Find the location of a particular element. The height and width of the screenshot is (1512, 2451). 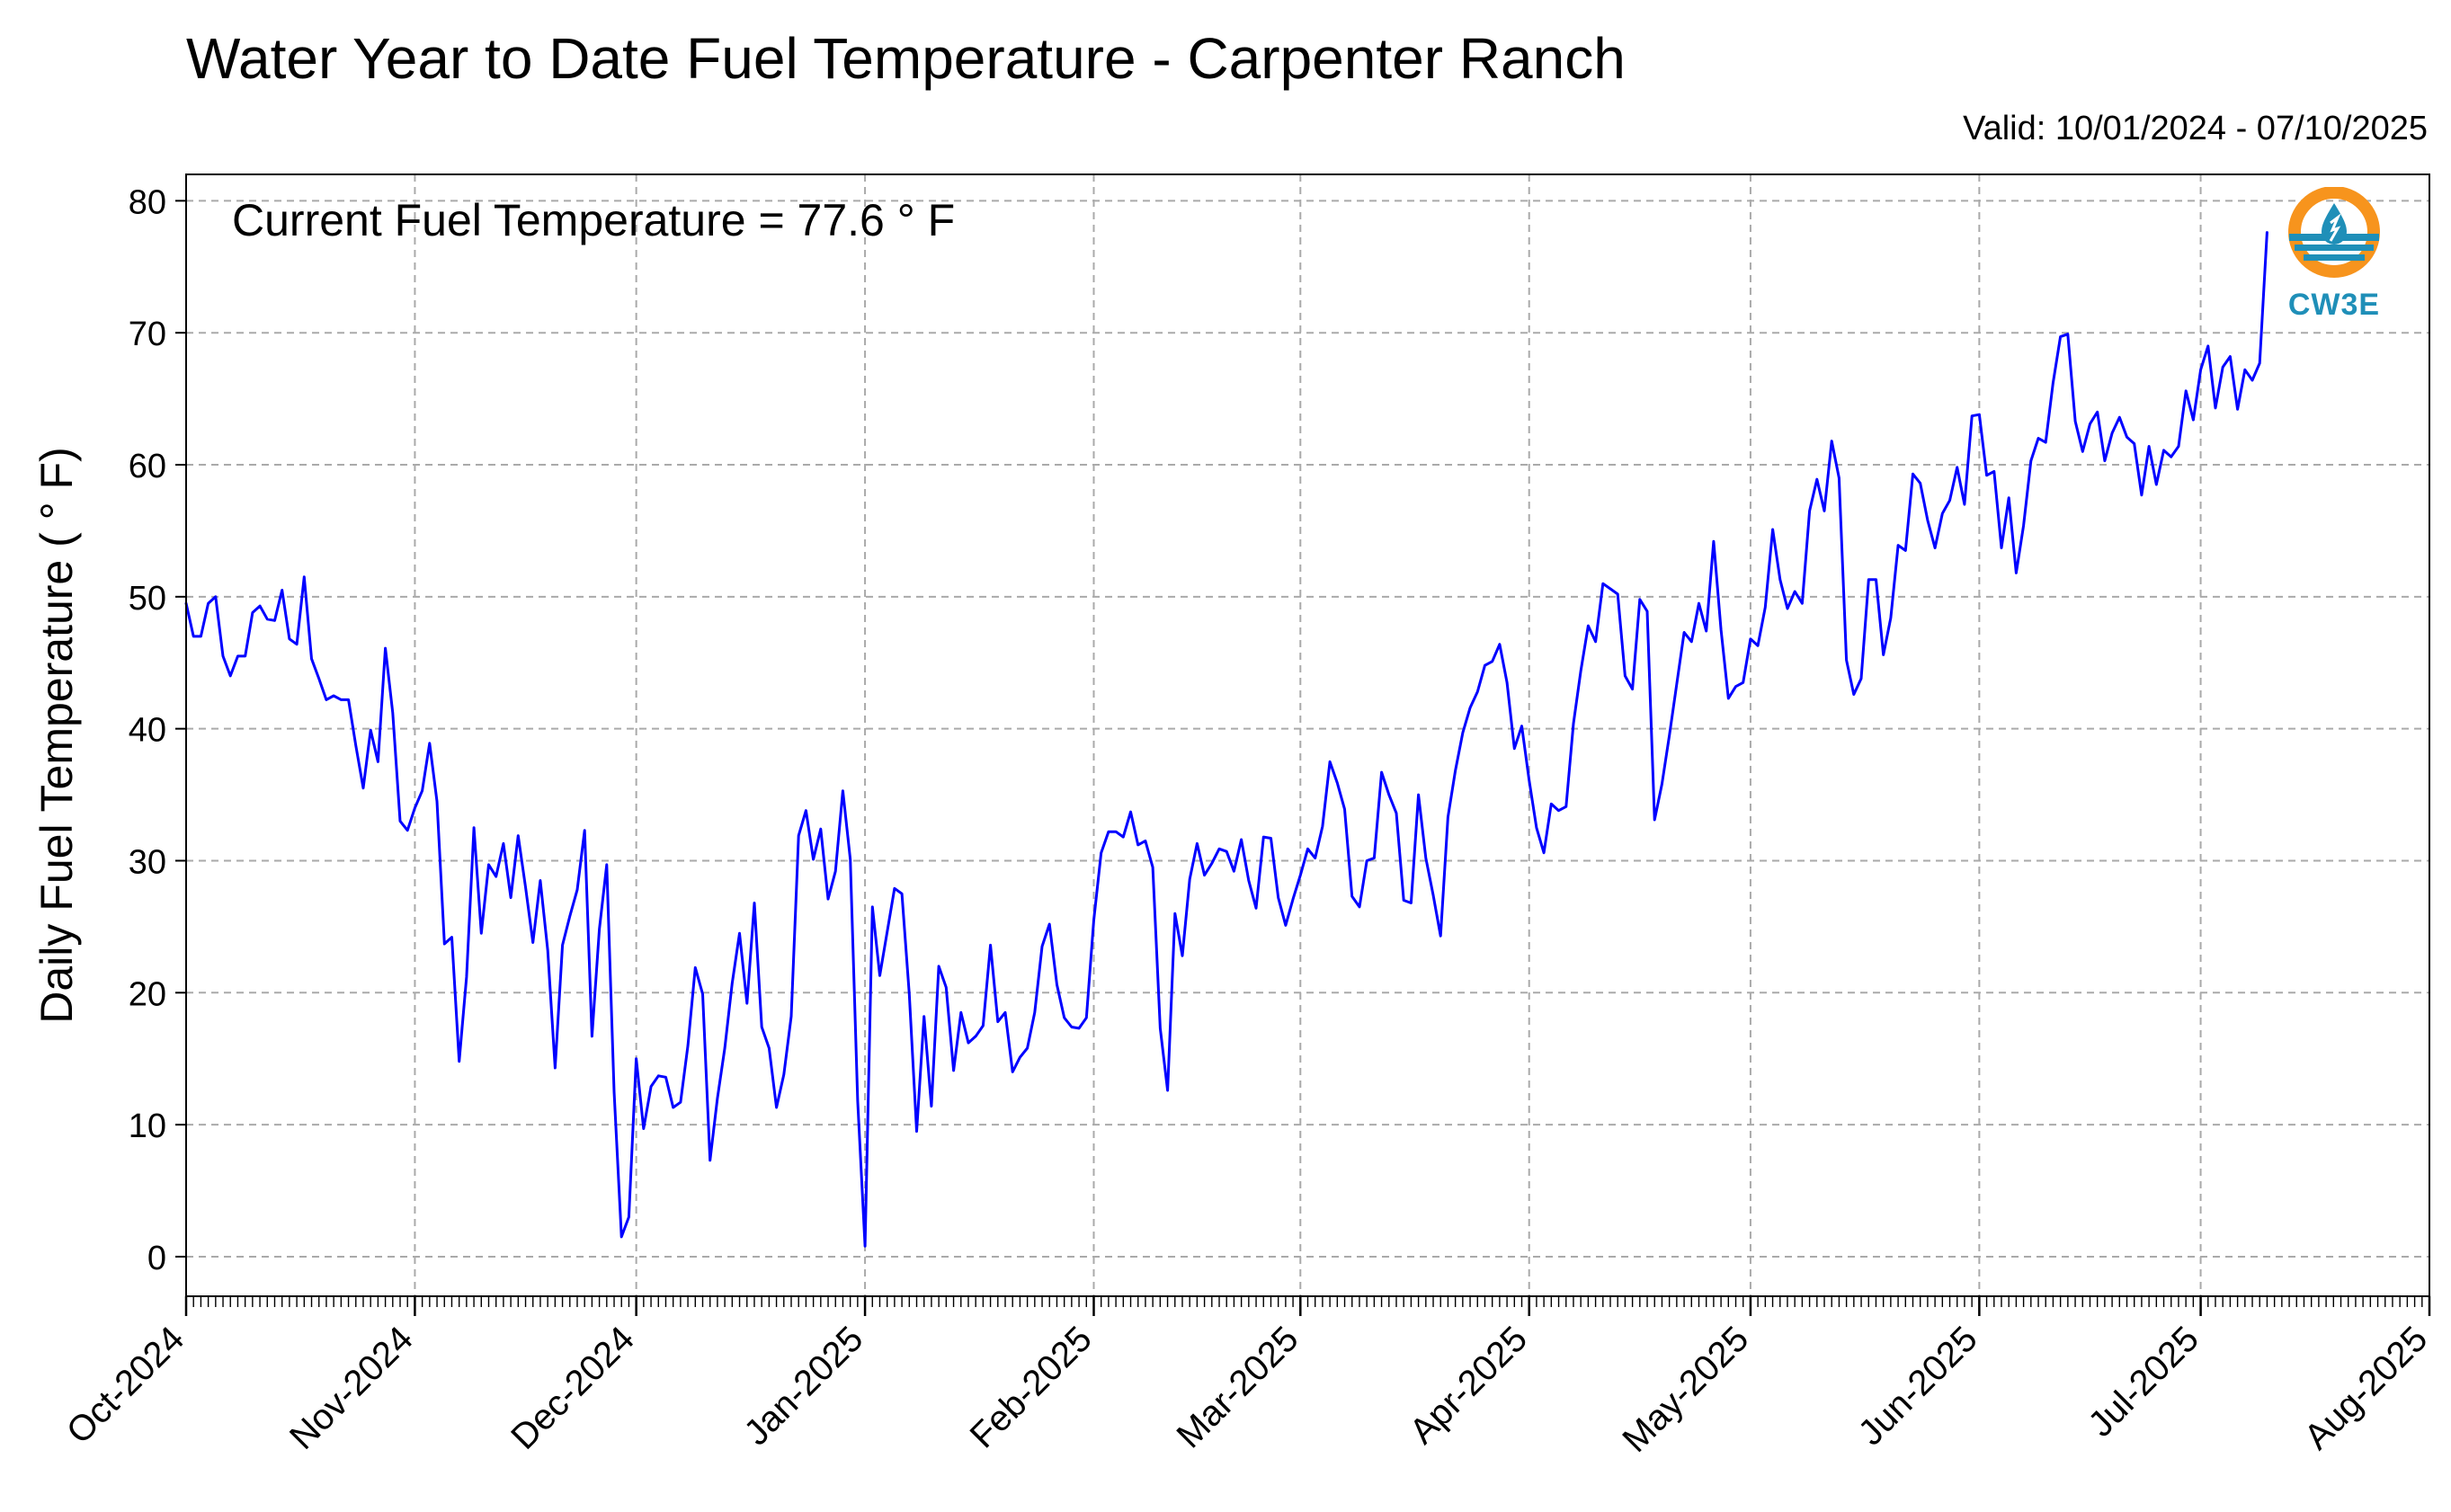

x-tick-label: Mar-2025 is located at coordinates (1237, 1387).